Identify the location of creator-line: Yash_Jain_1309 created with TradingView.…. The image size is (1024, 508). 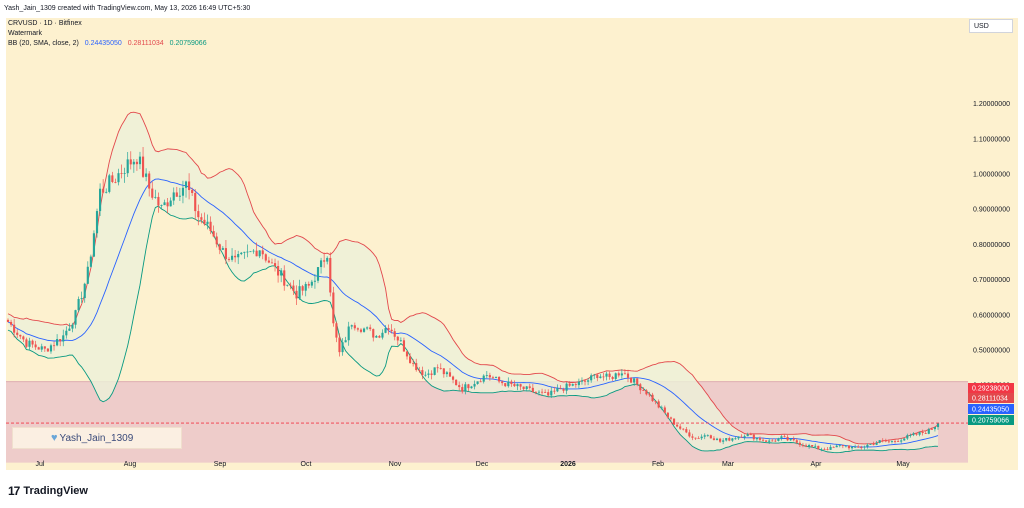
(127, 8).